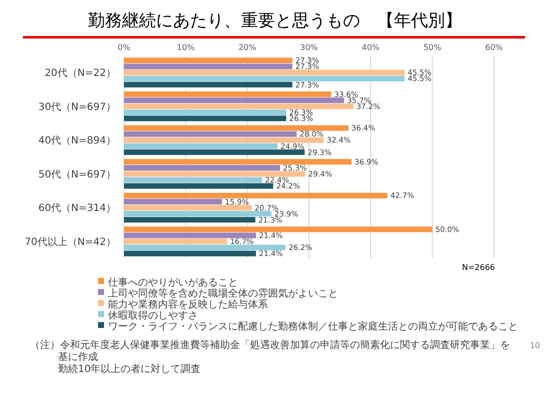 Image resolution: width=550 pixels, height=395 pixels. Describe the element at coordinates (153, 316) in the screenshot. I see `legend-label: 休暇取得のしやすさ` at that location.